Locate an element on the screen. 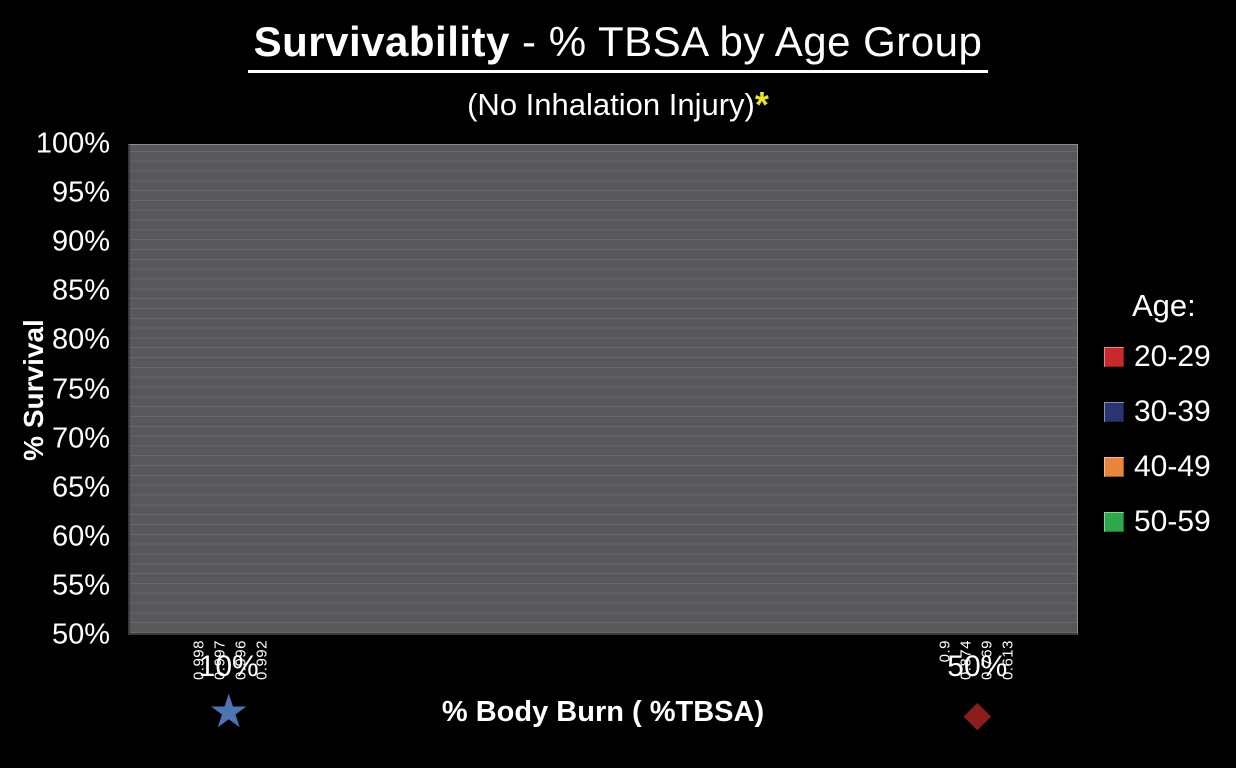  legend-item-20-29: 20-29 is located at coordinates (1169, 357).